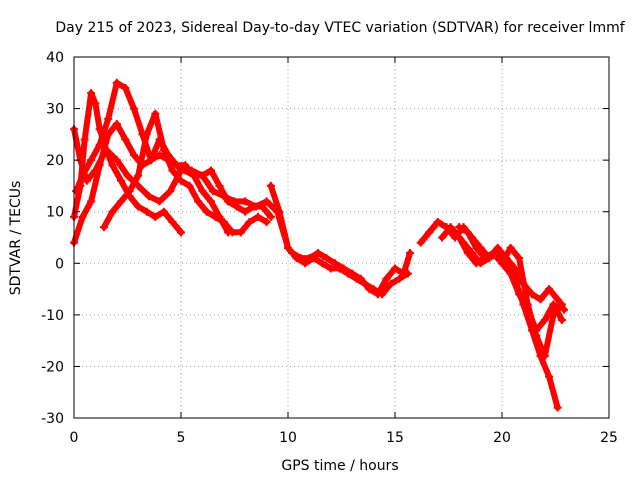  What do you see at coordinates (288, 438) in the screenshot?
I see `x-tick-label: 10` at bounding box center [288, 438].